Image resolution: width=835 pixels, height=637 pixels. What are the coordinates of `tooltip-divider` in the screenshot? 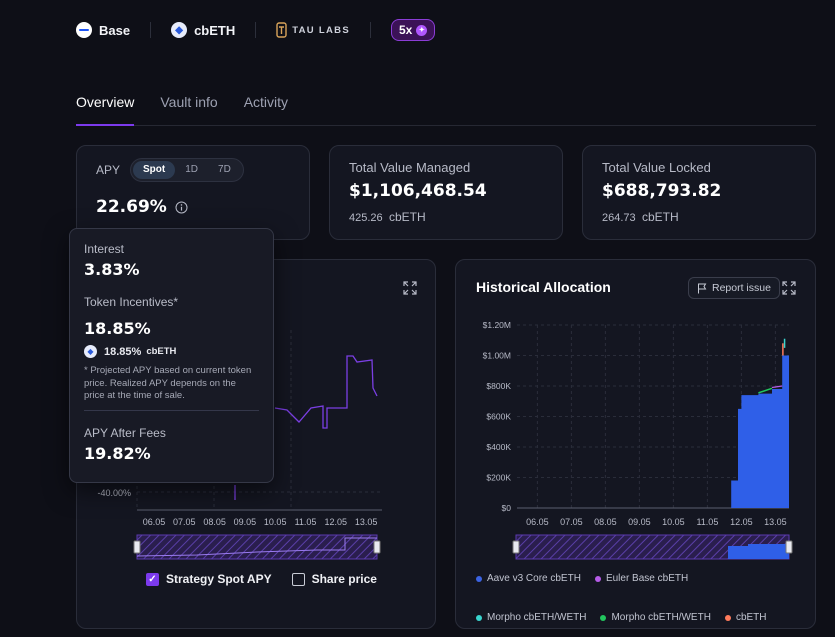 It's located at (171, 410).